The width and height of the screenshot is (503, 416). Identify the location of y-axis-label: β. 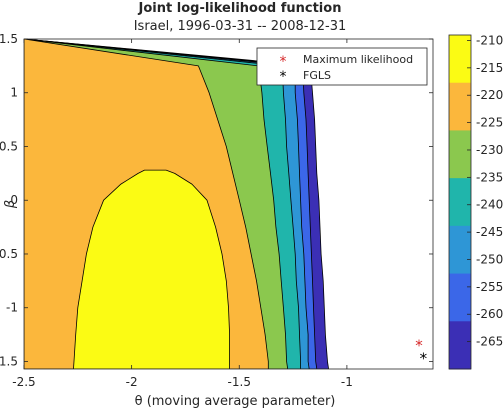
(10, 204).